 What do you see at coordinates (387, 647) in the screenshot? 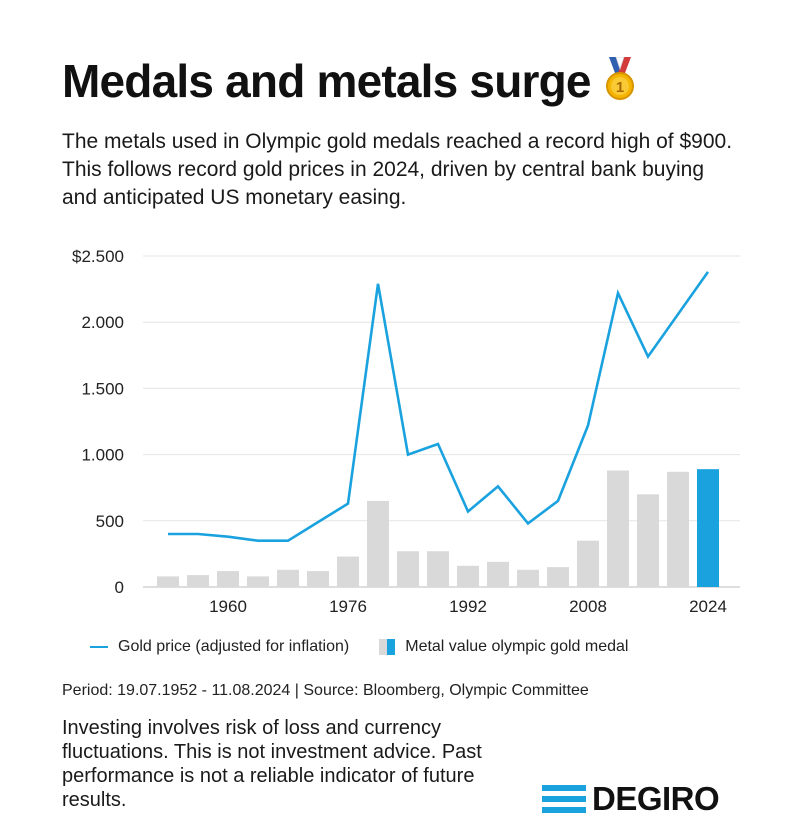
I see `legend-bar-swatch` at bounding box center [387, 647].